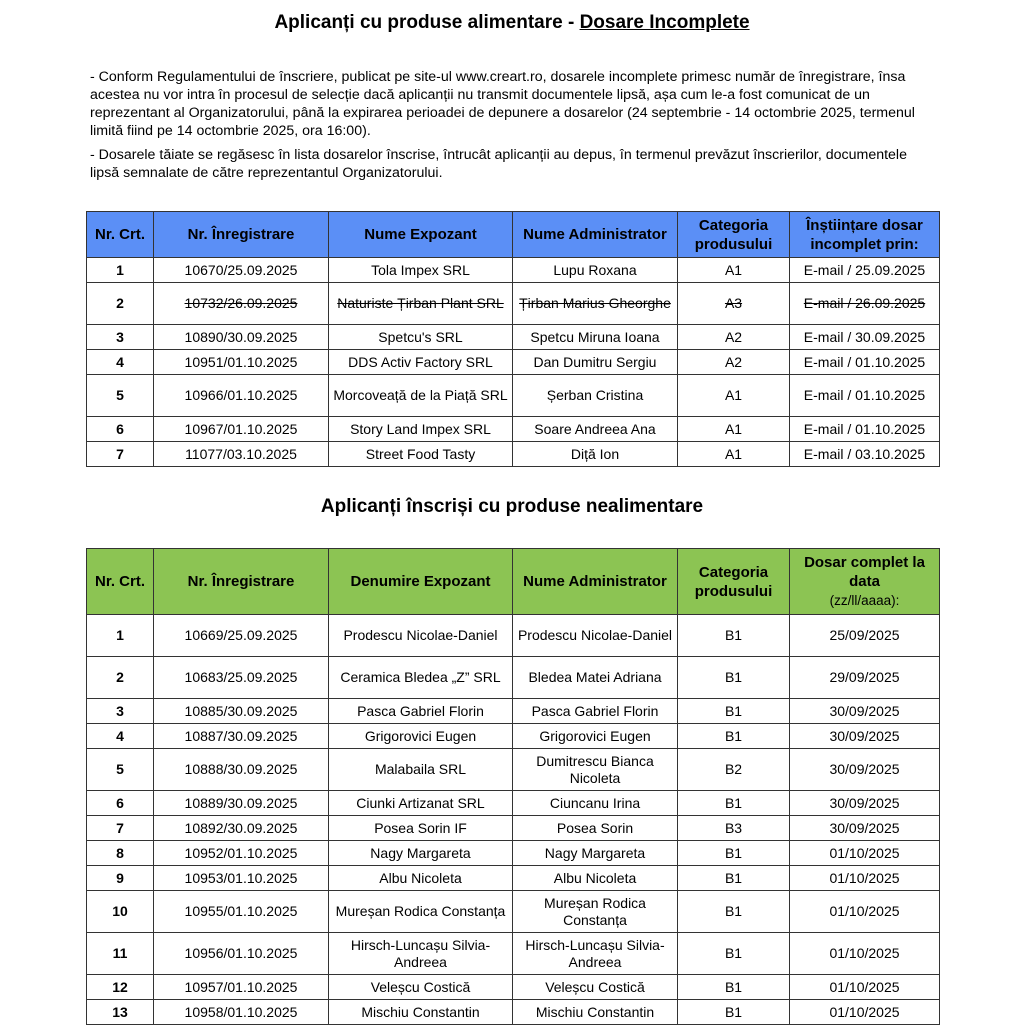  What do you see at coordinates (120, 769) in the screenshot?
I see `cell-nr: 5` at bounding box center [120, 769].